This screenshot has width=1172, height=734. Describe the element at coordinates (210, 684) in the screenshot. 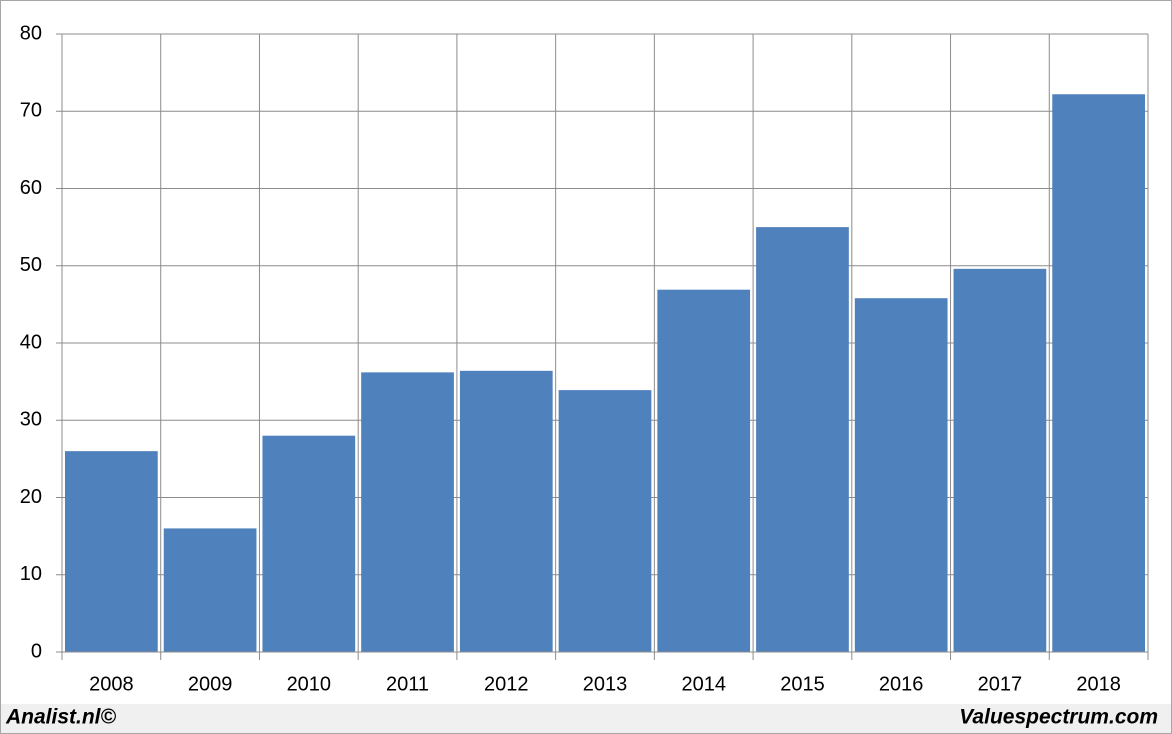

I see `x-tick-label: 2009` at that location.